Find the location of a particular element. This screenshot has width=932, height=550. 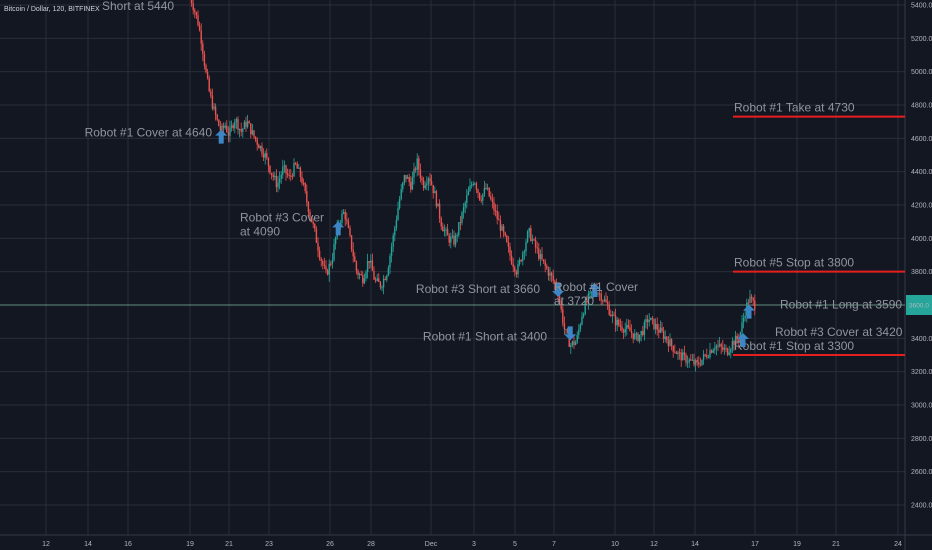

x-tick-label: 23 is located at coordinates (269, 544).